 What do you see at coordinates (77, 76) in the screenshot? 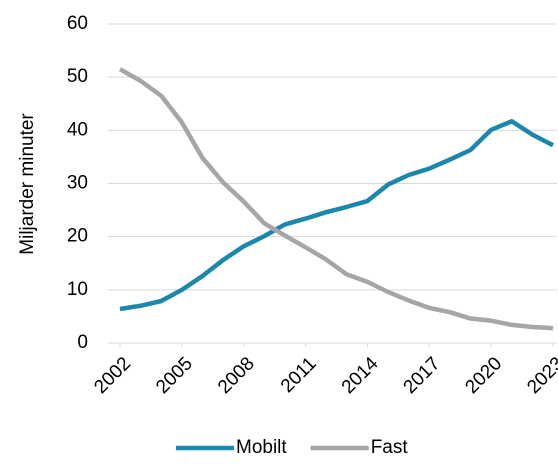
I see `y-tick-label: 50` at bounding box center [77, 76].